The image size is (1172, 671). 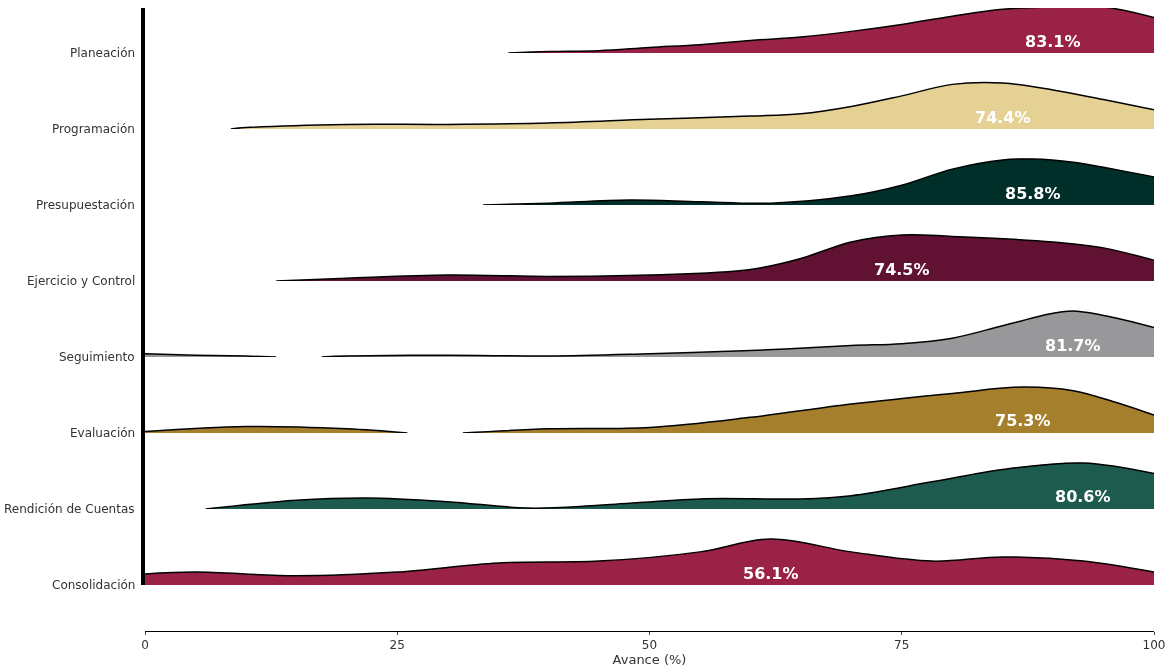 I want to click on x-tick-label: 50, so click(x=649, y=645).